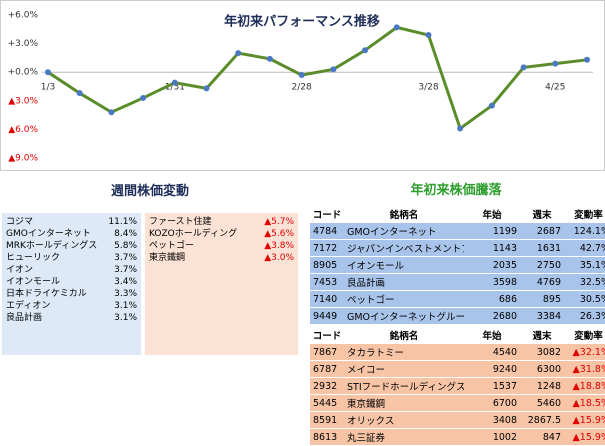  What do you see at coordinates (404, 316) in the screenshot?
I see `cell: GMOインターネットグループ` at bounding box center [404, 316].